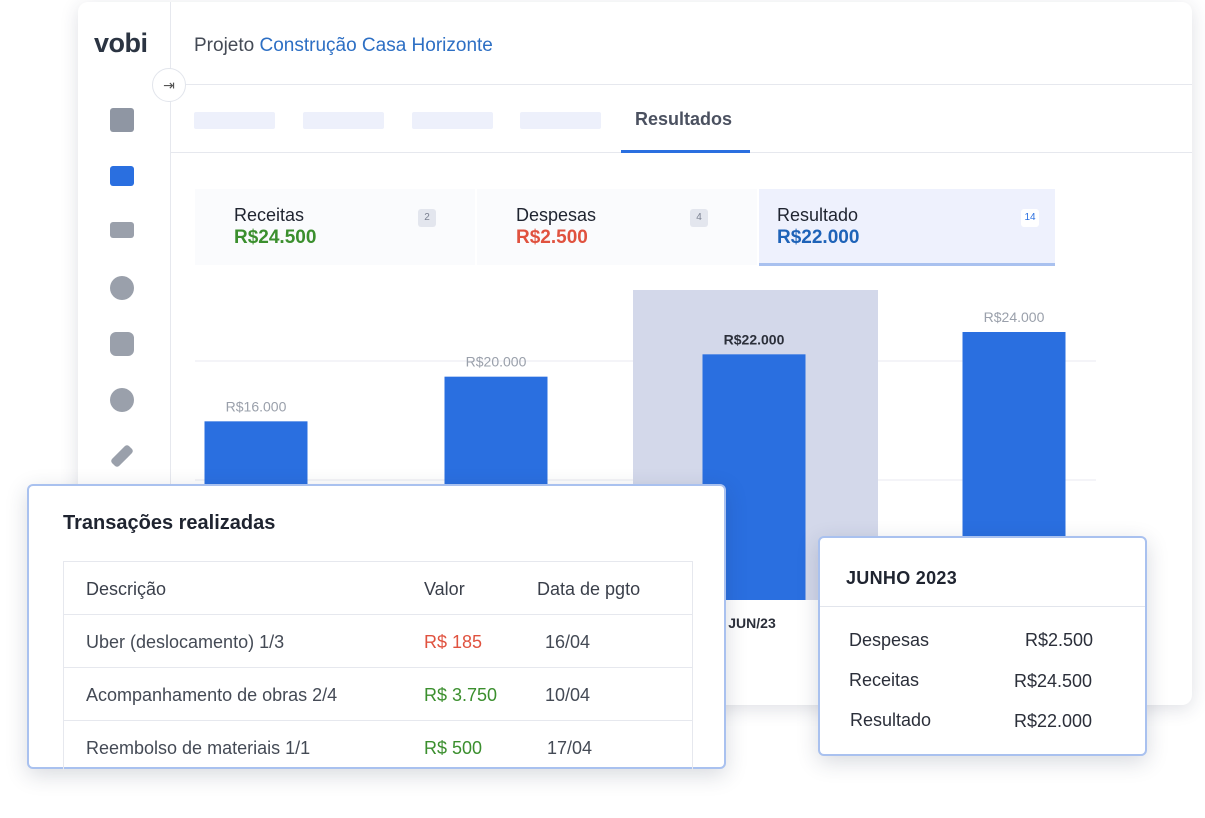 This screenshot has width=1205, height=818. Describe the element at coordinates (461, 695) in the screenshot. I see `cell: R$ 3.750` at that location.